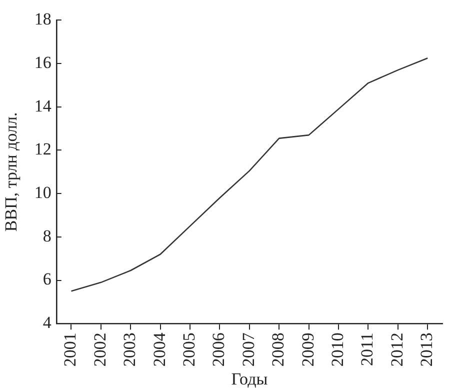  Describe the element at coordinates (308, 349) in the screenshot. I see `x-tick-label: 2009` at that location.